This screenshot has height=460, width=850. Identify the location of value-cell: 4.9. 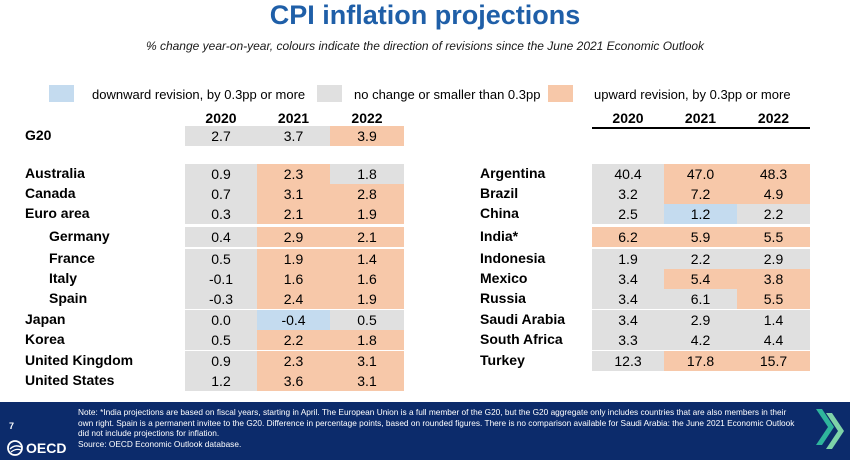
(773, 194).